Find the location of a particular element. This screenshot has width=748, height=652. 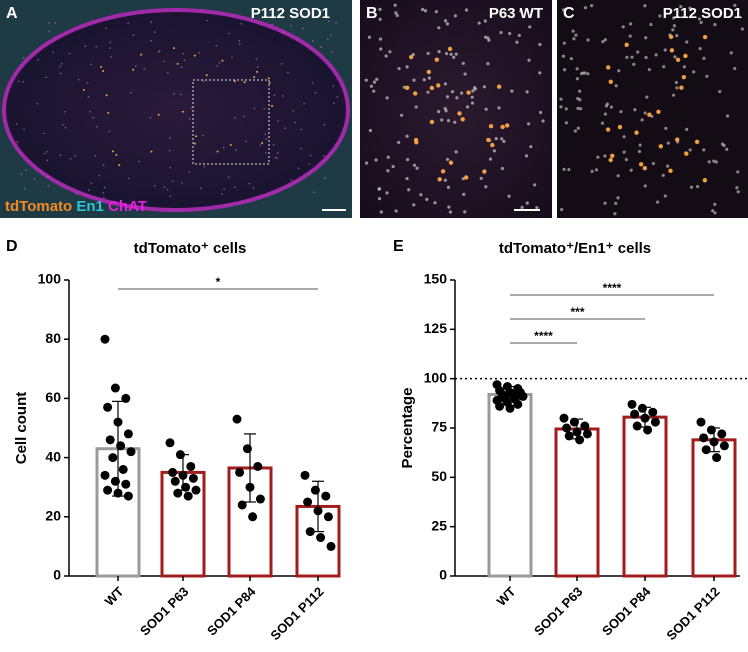

image-legend: tdTomato En1 ChAT is located at coordinates (76, 206).